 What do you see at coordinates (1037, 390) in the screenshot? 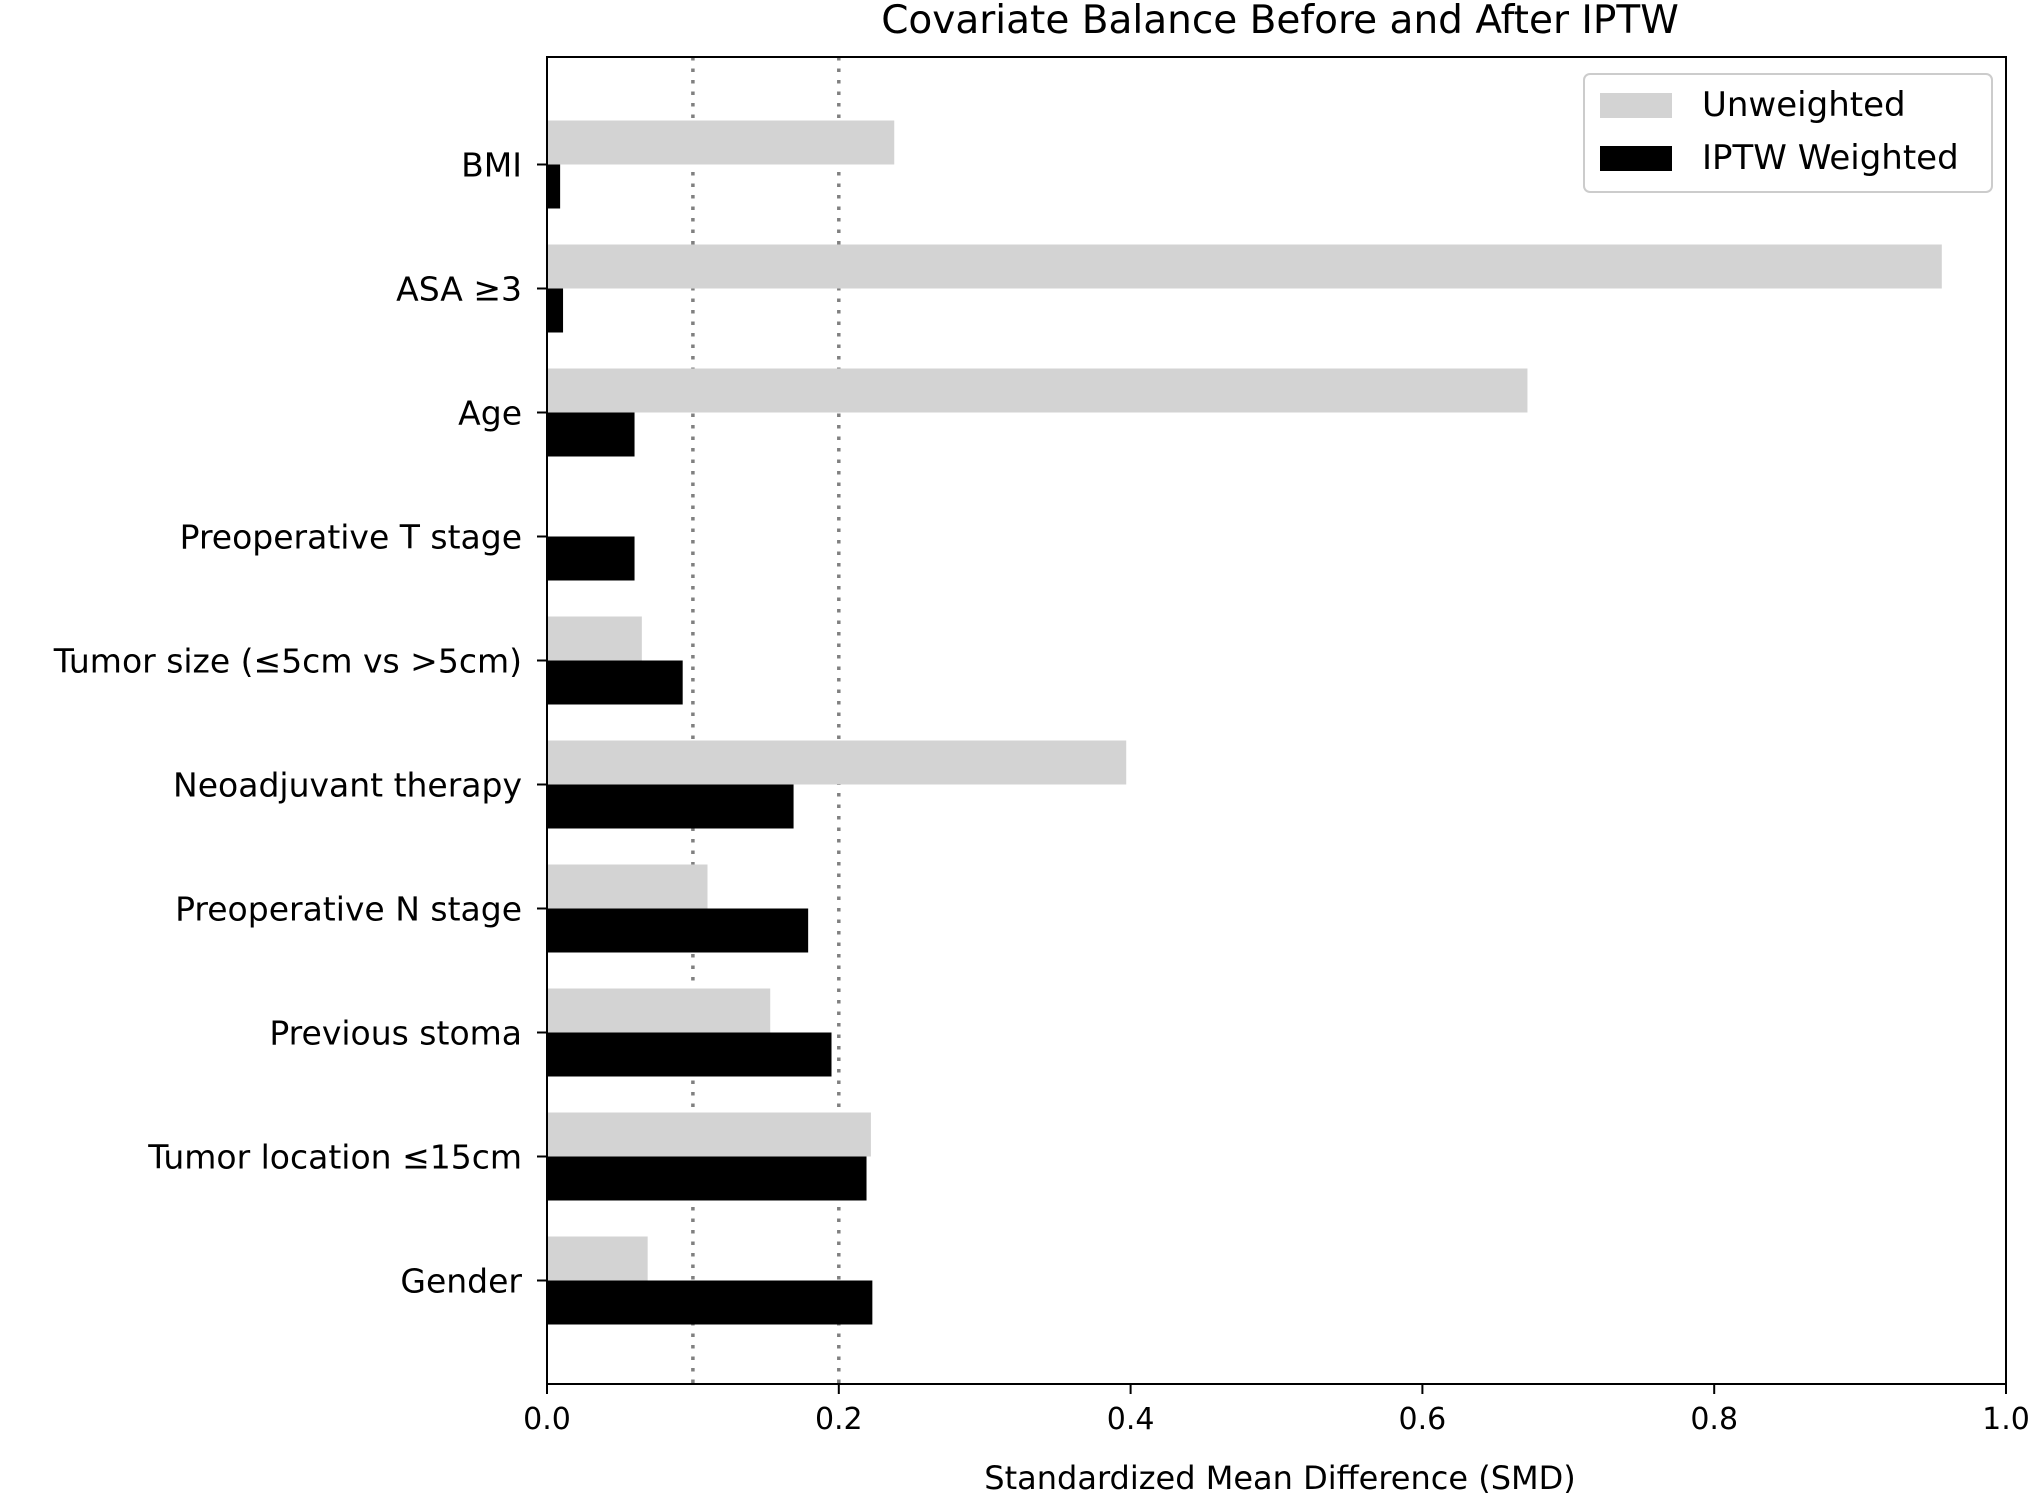
I see `bar-unweighted-age` at bounding box center [1037, 390].